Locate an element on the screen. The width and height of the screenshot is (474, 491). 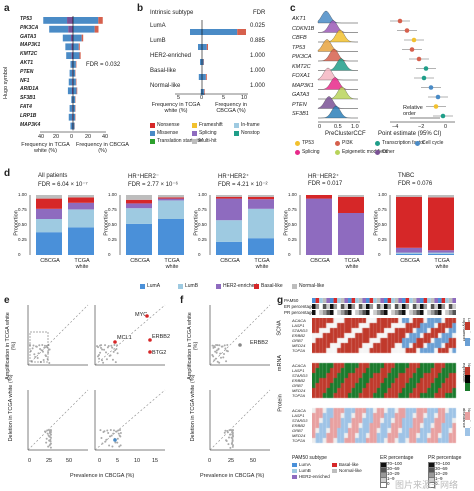
g-legend-pam50-title: PAM50 subtype is located at coordinates (309, 458).